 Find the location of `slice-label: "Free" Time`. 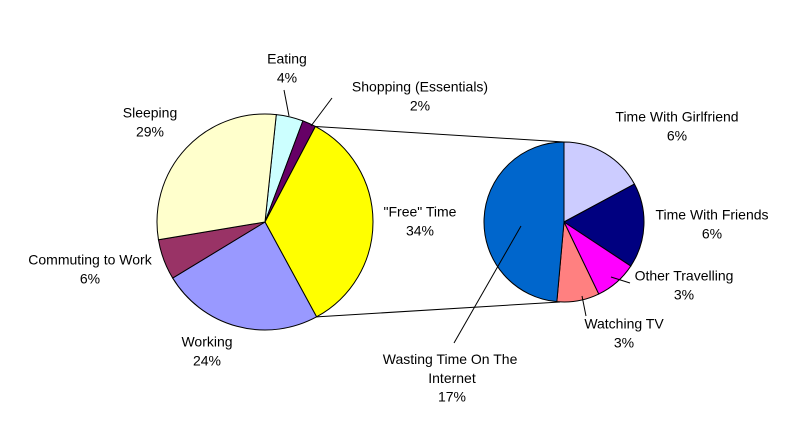

slice-label: "Free" Time is located at coordinates (420, 212).